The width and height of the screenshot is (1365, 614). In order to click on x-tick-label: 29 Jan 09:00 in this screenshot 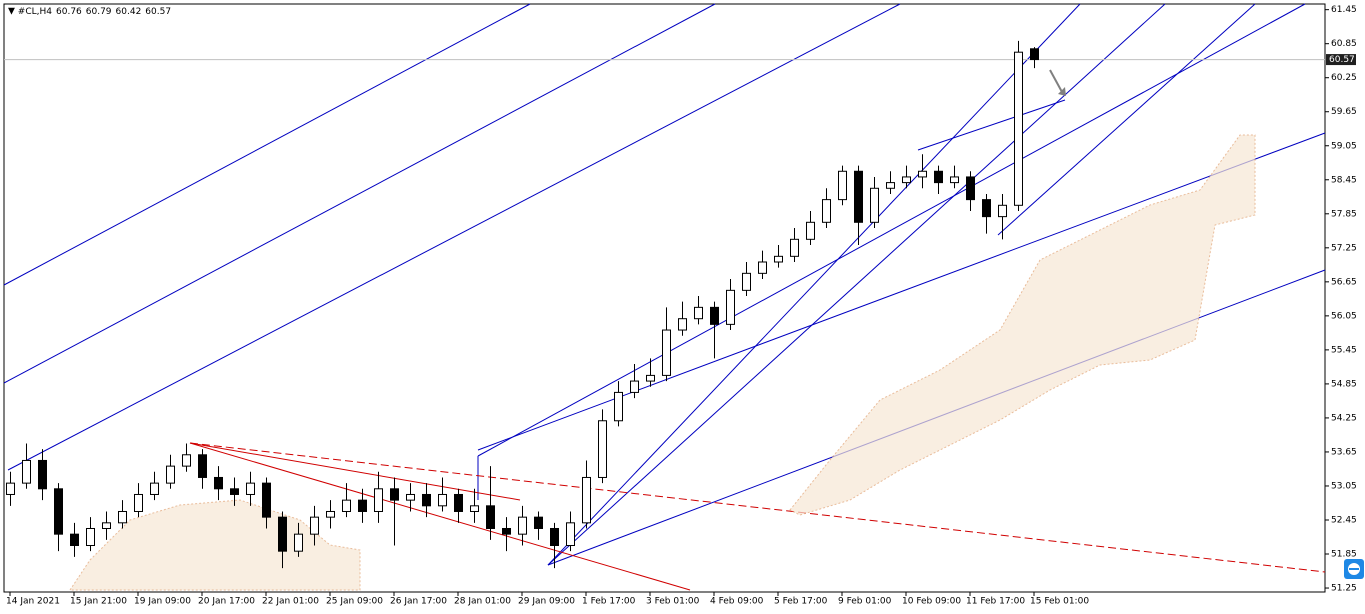, I will do `click(546, 602)`.